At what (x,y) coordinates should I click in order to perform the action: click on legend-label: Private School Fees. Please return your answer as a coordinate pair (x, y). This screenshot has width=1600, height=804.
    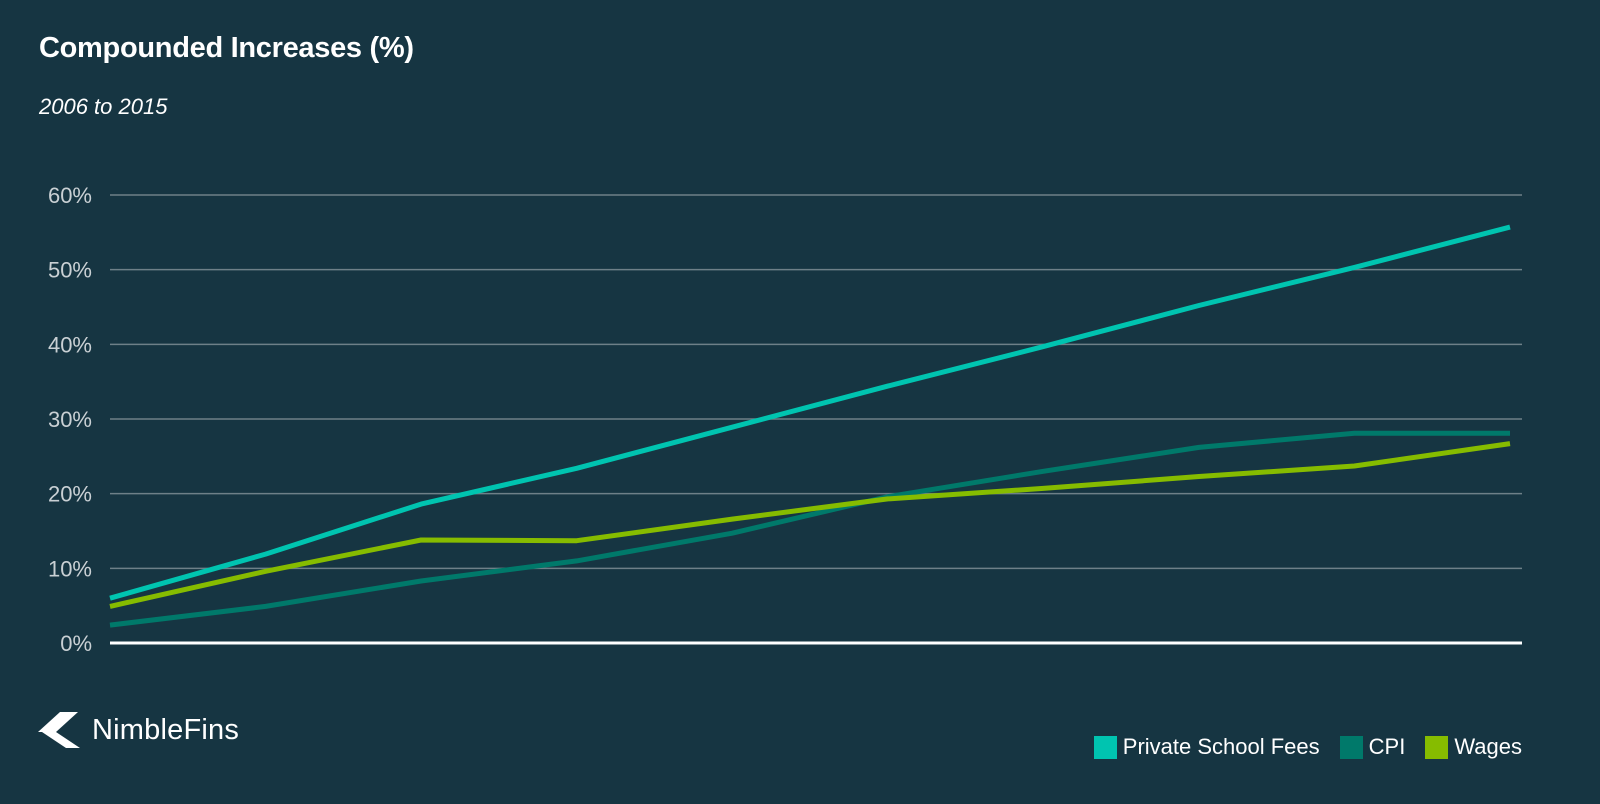
    Looking at the image, I should click on (1221, 746).